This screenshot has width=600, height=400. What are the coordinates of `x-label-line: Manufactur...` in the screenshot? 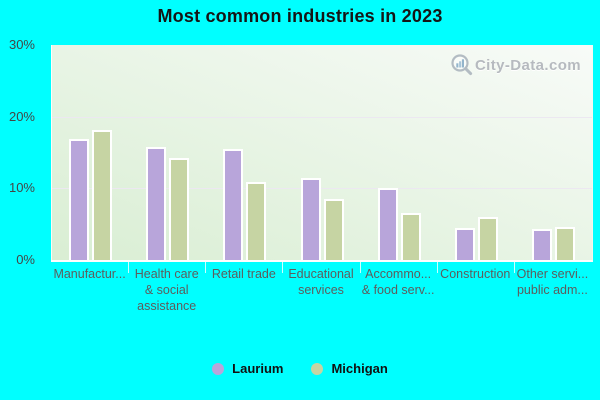 It's located at (89, 274).